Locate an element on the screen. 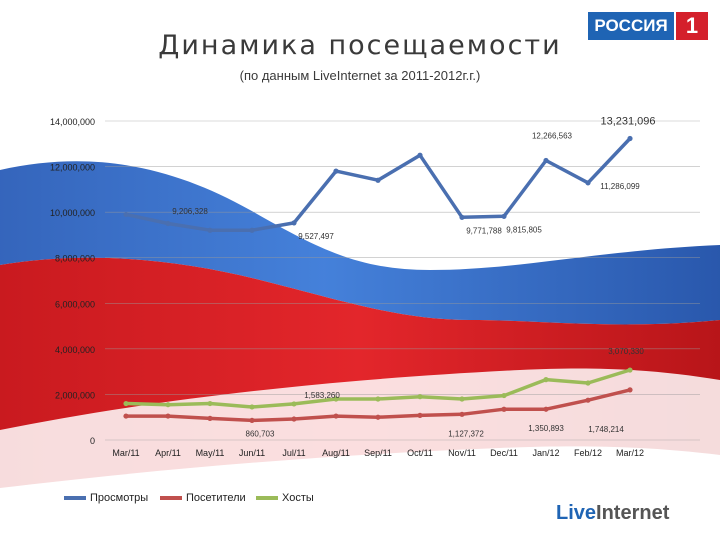 The width and height of the screenshot is (720, 540). legend-item-visitors: Посетители is located at coordinates (203, 498).